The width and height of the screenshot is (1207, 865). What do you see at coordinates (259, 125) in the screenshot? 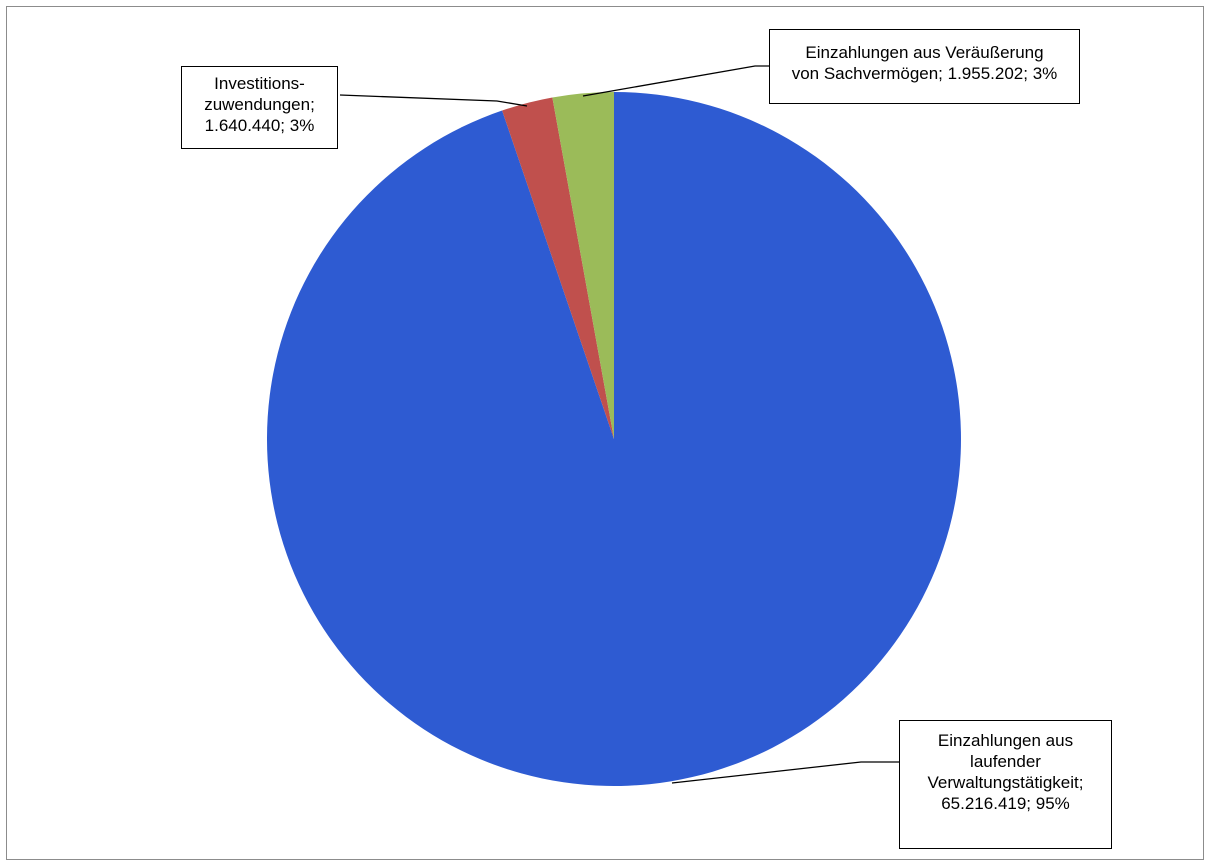
I see `data-label-line: 1.640.440; 3%` at bounding box center [259, 125].